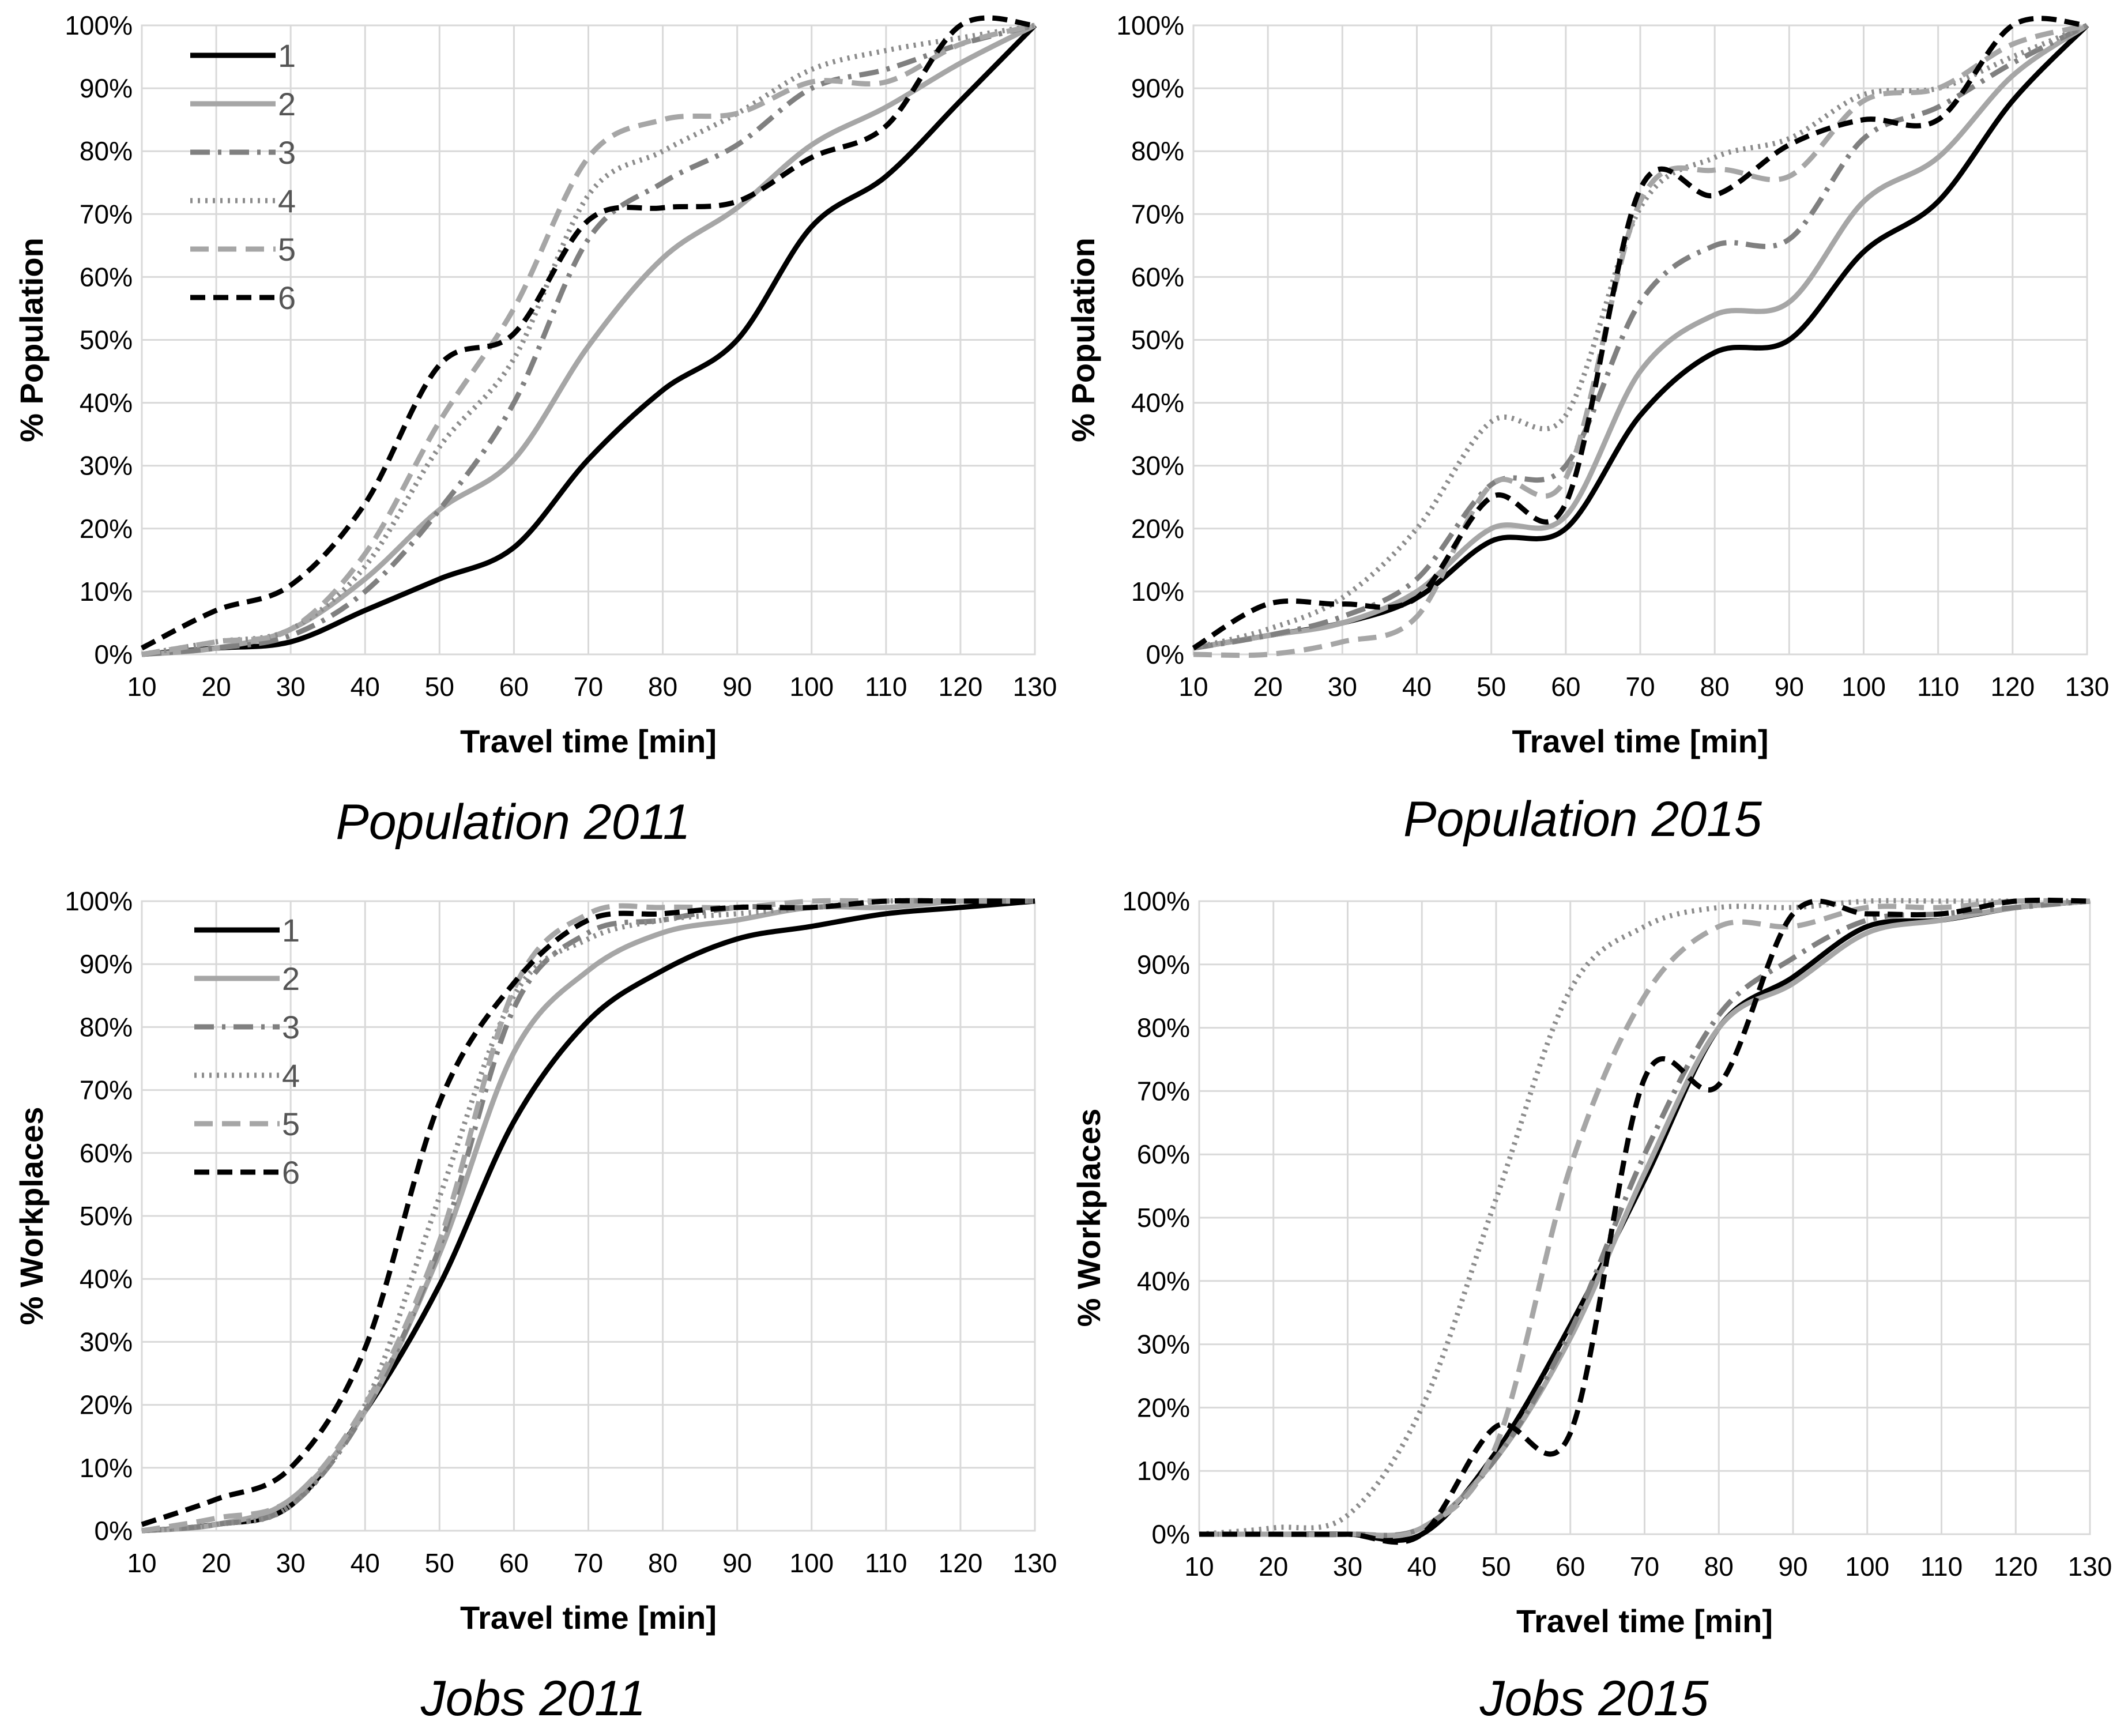 The image size is (2128, 1736). Describe the element at coordinates (106, 1027) in the screenshot. I see `y-tick-label: 80%` at that location.